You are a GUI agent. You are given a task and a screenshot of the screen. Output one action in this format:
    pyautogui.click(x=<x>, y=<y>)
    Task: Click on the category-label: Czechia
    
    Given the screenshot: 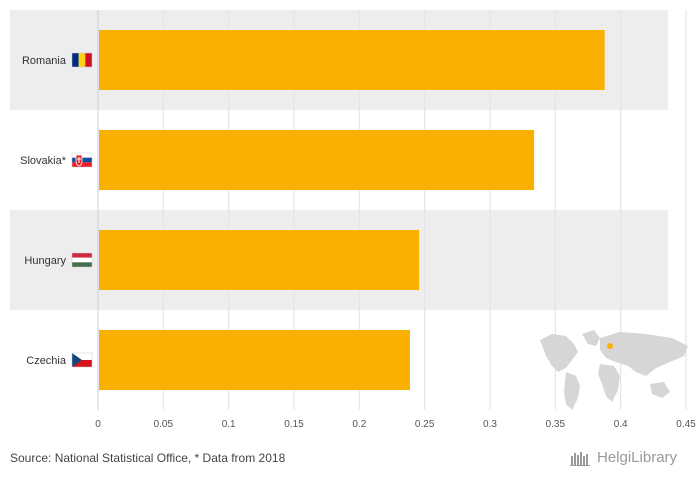 What is the action you would take?
    pyautogui.click(x=46, y=361)
    